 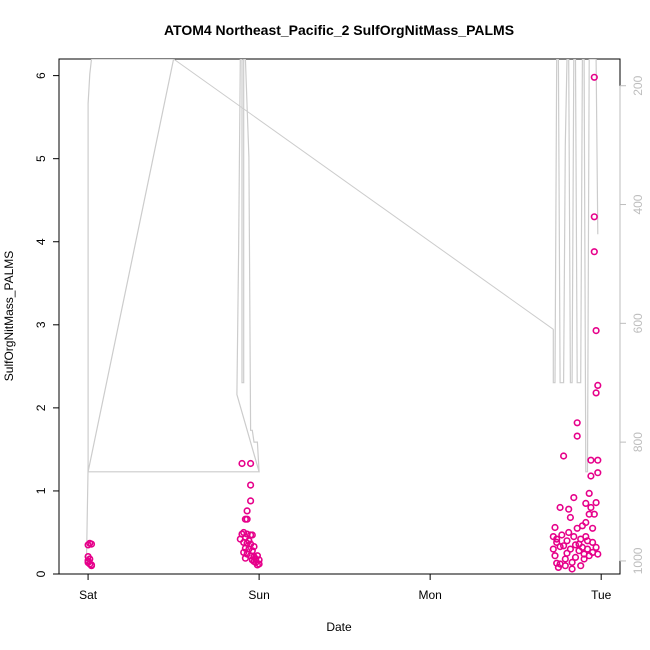 What do you see at coordinates (41, 573) in the screenshot?
I see `y-tick-label: 0` at bounding box center [41, 573].